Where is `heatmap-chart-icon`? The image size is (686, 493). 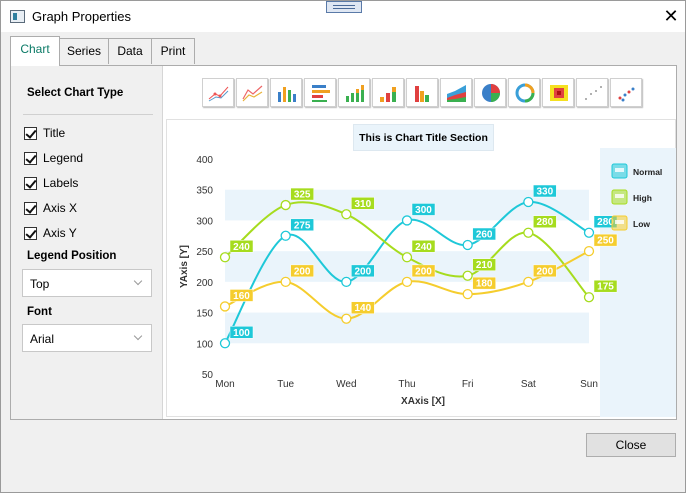 heatmap-chart-icon is located at coordinates (559, 93).